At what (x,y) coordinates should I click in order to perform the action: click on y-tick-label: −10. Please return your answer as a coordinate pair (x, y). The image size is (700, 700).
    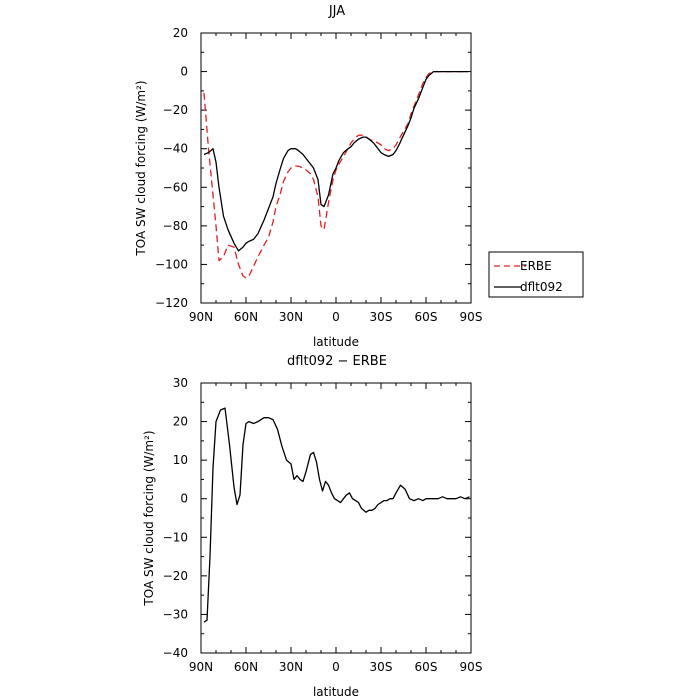
    Looking at the image, I should click on (175, 537).